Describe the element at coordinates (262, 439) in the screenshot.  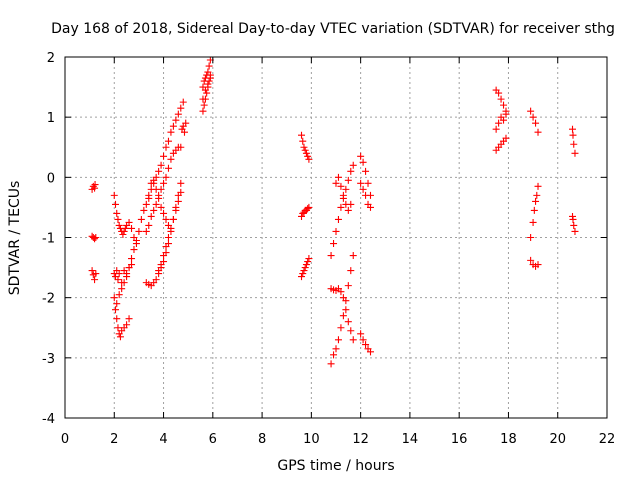
I see `x-tick-label-4: 8` at that location.